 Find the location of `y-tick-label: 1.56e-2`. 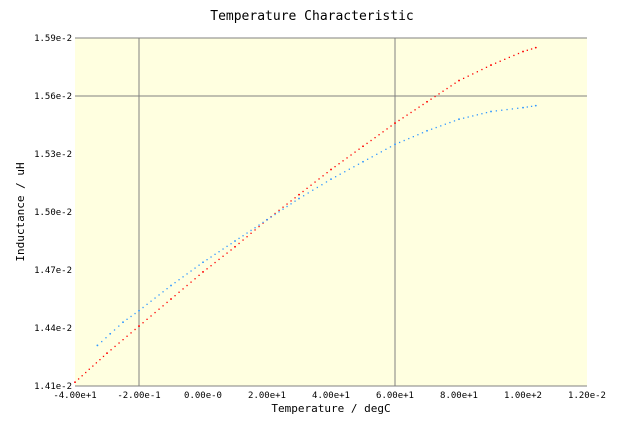

y-tick-label: 1.56e-2 is located at coordinates (53, 97).